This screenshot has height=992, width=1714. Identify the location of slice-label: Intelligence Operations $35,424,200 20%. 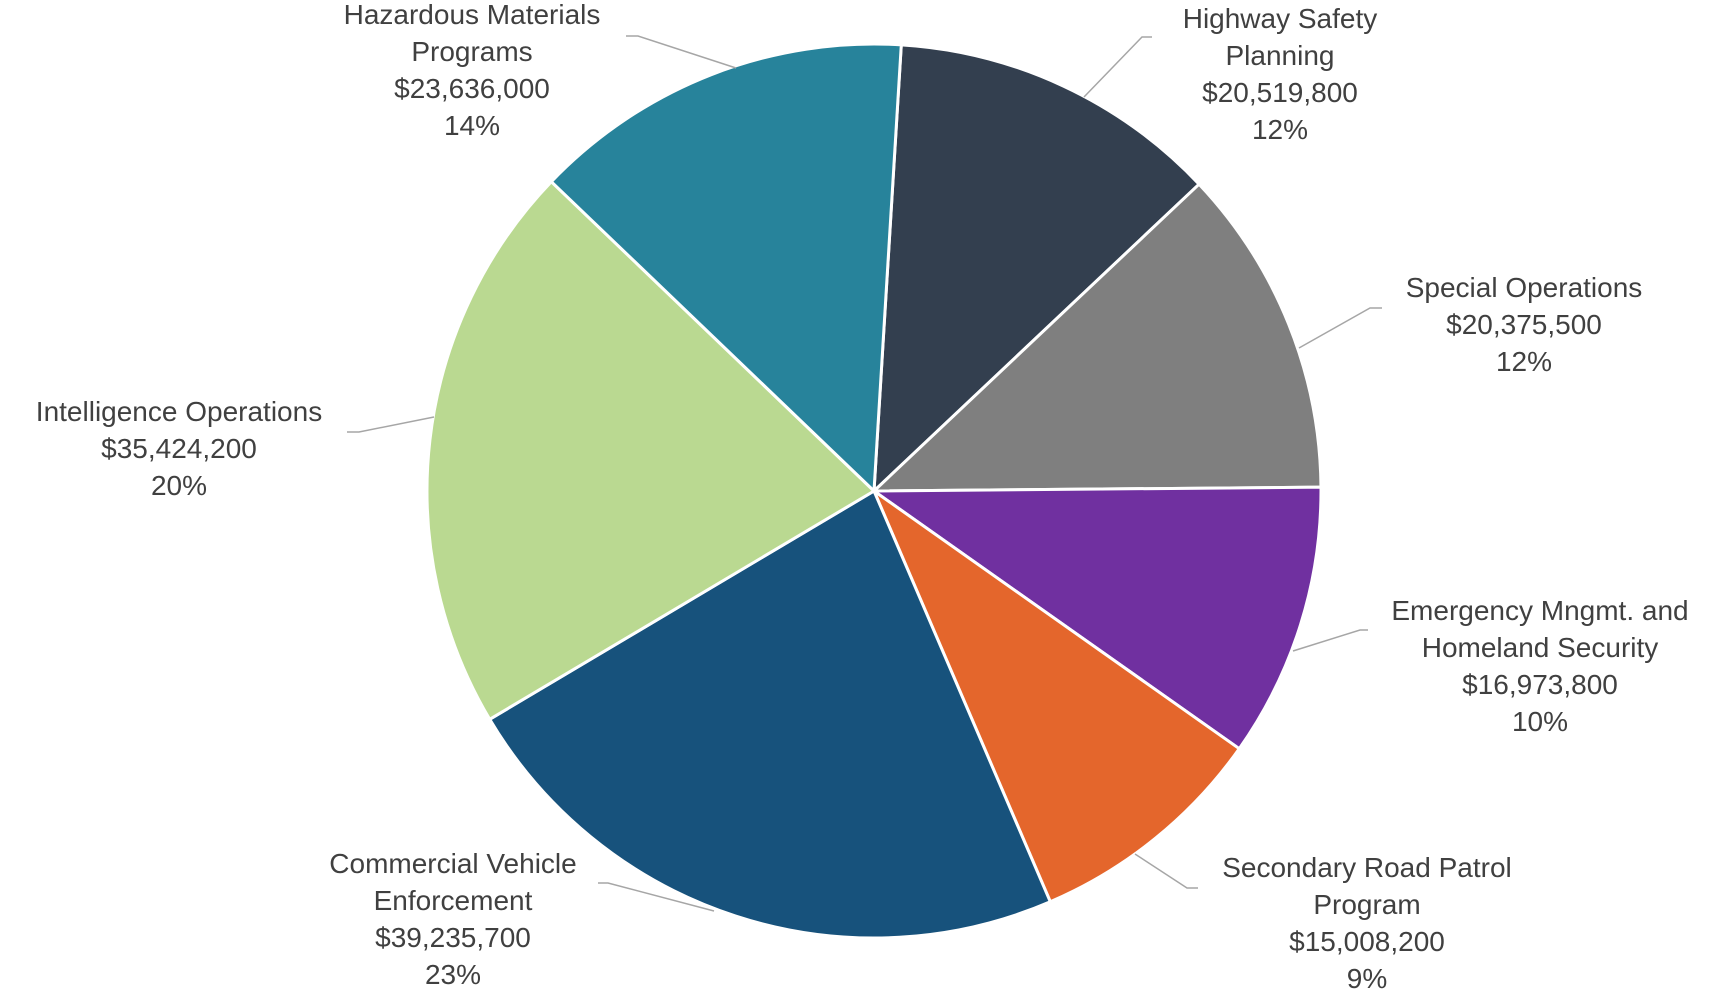
(179, 448).